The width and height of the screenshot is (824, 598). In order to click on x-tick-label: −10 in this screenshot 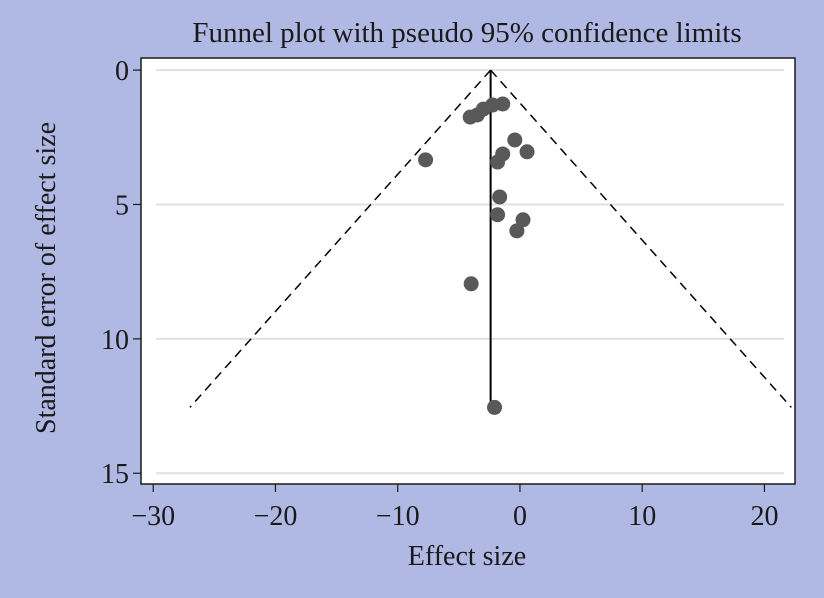, I will do `click(398, 516)`.